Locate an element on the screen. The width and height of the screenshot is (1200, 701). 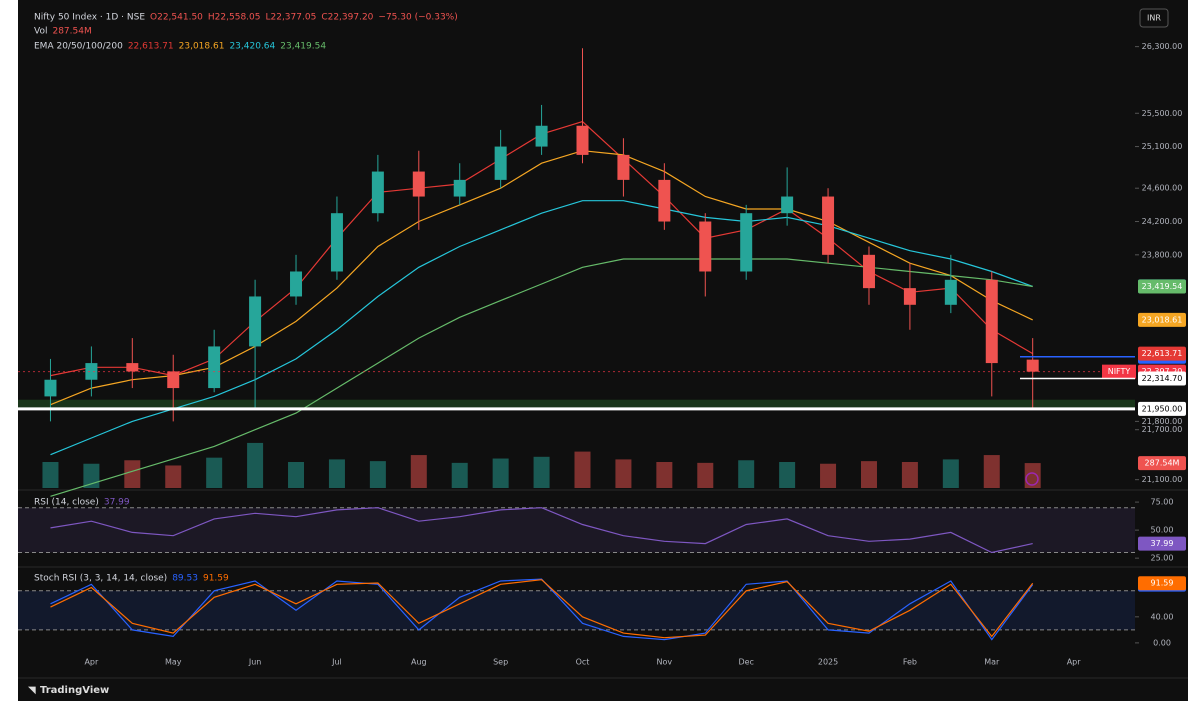
price-label: 22,613.71 is located at coordinates (1162, 353).